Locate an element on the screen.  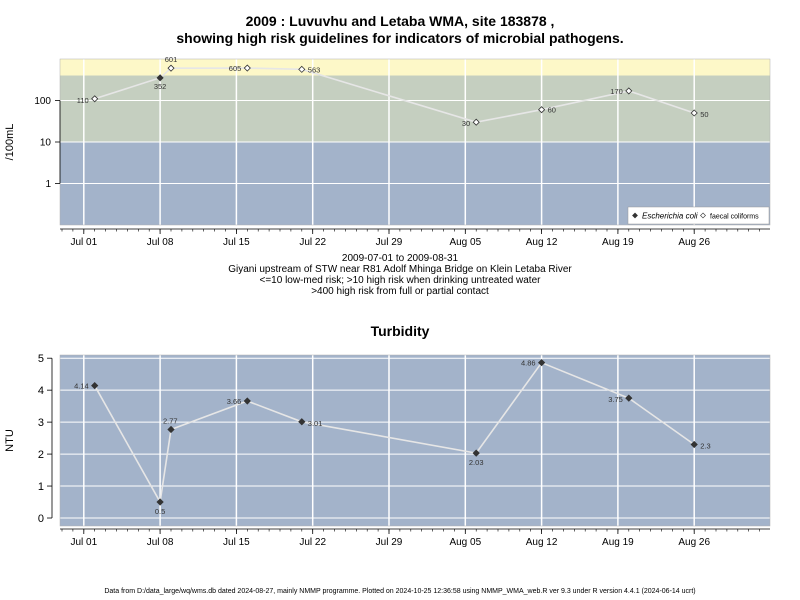
data-label: 170 is located at coordinates (616, 91).